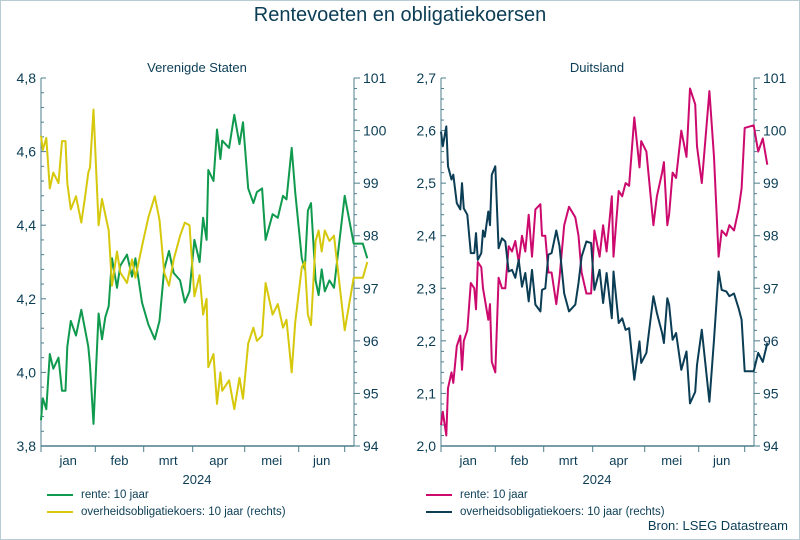 The image size is (800, 540). Describe the element at coordinates (197, 479) in the screenshot. I see `x-year-label-us: 2024` at that location.